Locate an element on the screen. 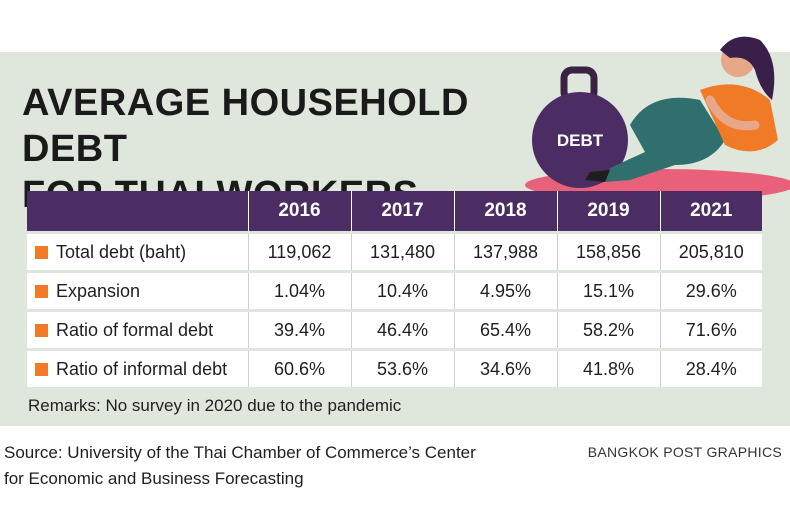 This screenshot has height=527, width=790. table-row: Expansion 1.04% 10.4% 4.95% 15.1% 29.6% is located at coordinates (394, 290).